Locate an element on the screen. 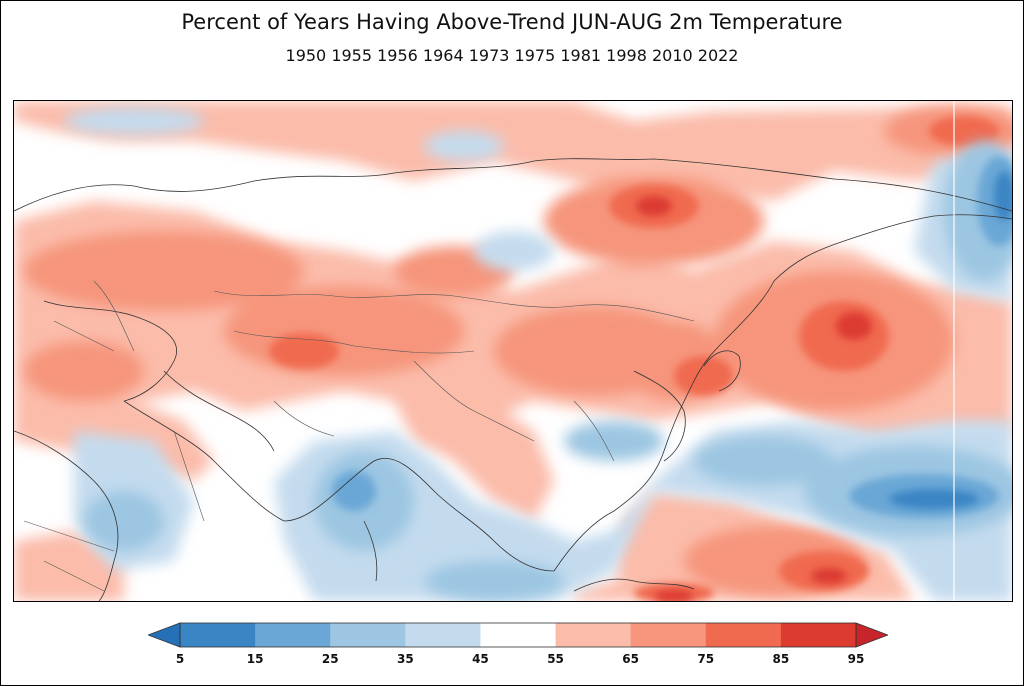 This screenshot has height=686, width=1024. colorbar-segments is located at coordinates (518, 635).